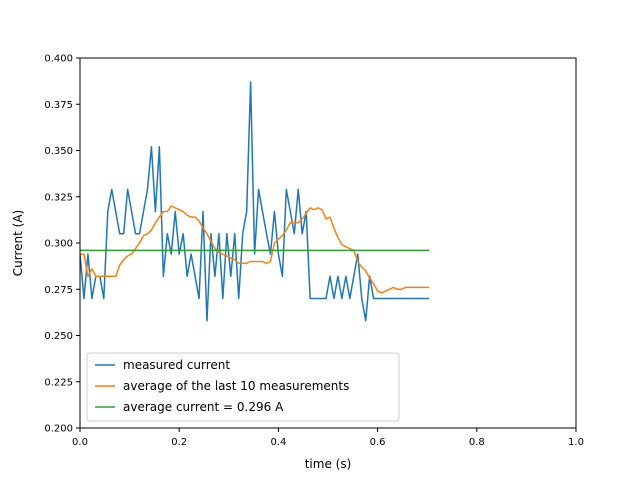 The height and width of the screenshot is (480, 640). Describe the element at coordinates (58, 59) in the screenshot. I see `y-tick-label: 0.400` at that location.